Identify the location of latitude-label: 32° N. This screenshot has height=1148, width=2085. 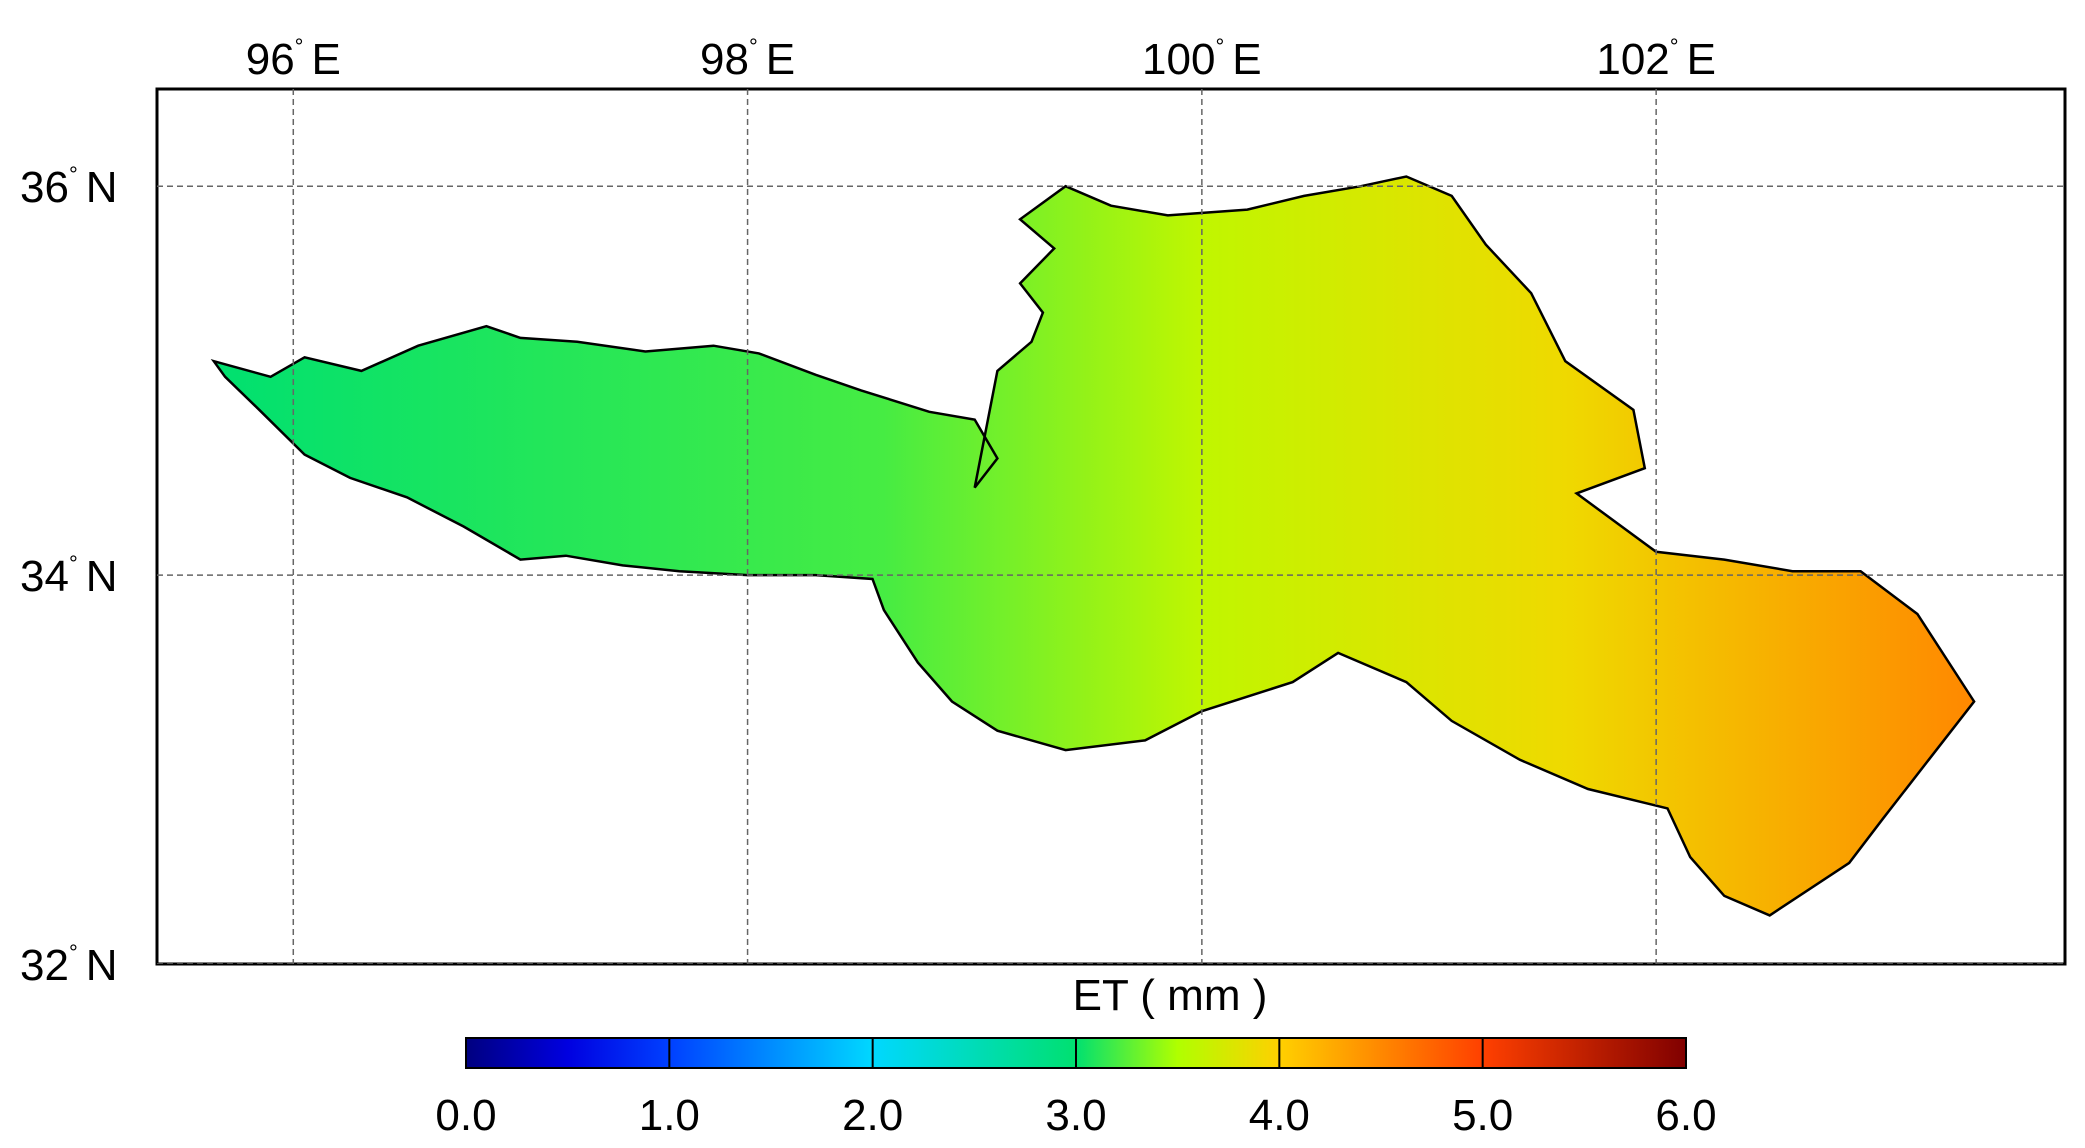
(69, 965).